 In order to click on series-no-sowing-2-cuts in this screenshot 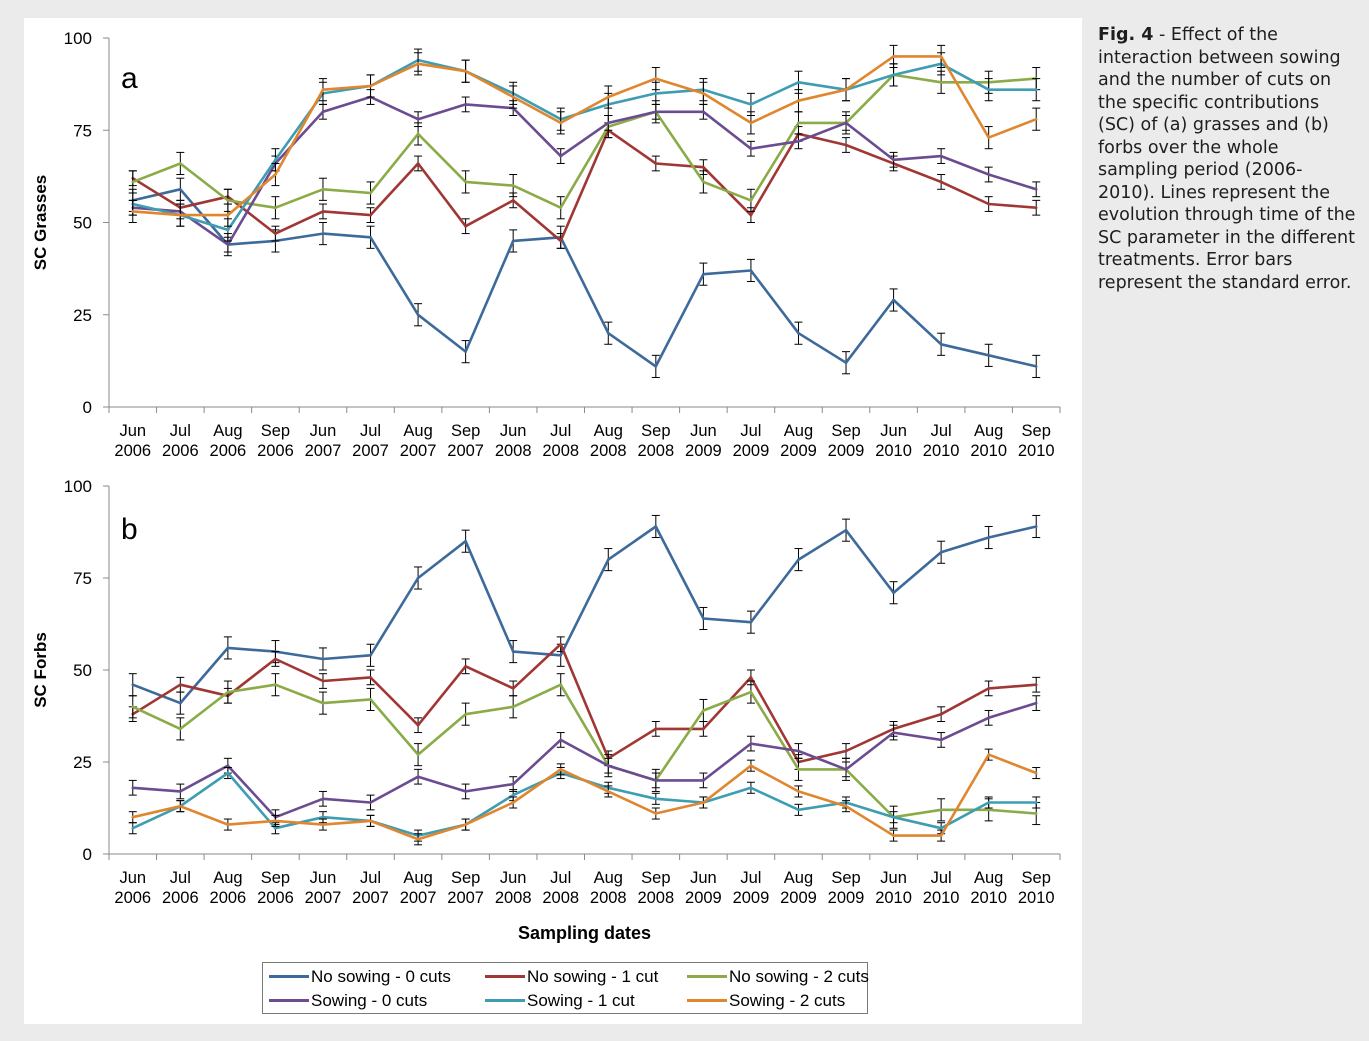, I will do `click(584, 141)`.